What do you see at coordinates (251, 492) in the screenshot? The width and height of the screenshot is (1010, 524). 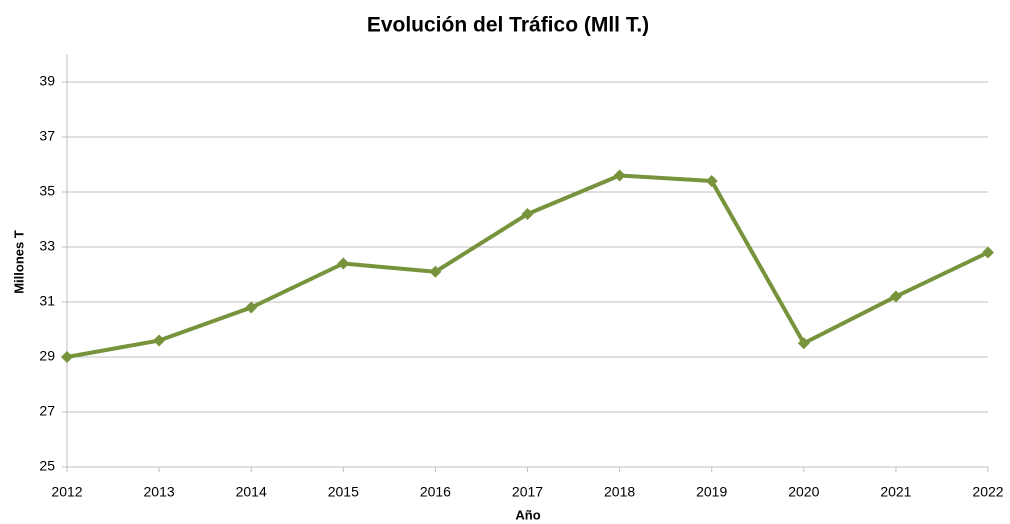 I see `x-tick-label: 2014` at bounding box center [251, 492].